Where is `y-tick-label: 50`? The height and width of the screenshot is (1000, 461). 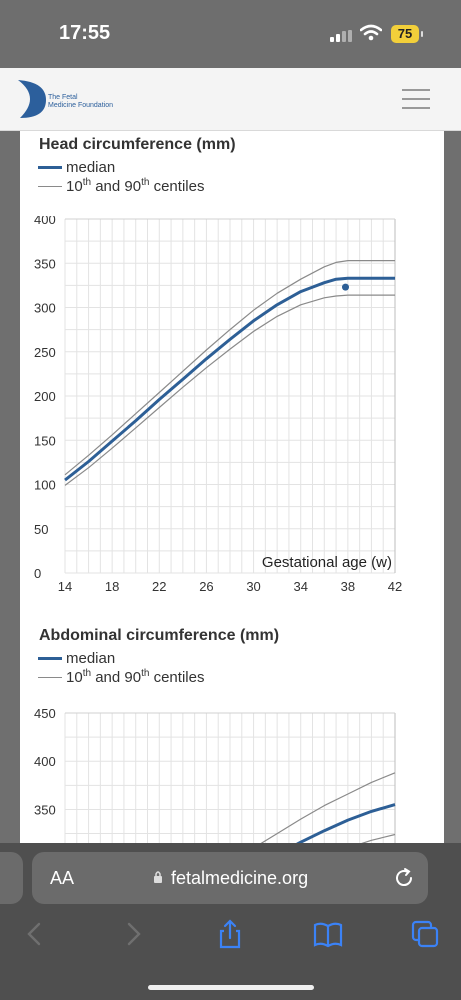
y-tick-label: 50 is located at coordinates (41, 529).